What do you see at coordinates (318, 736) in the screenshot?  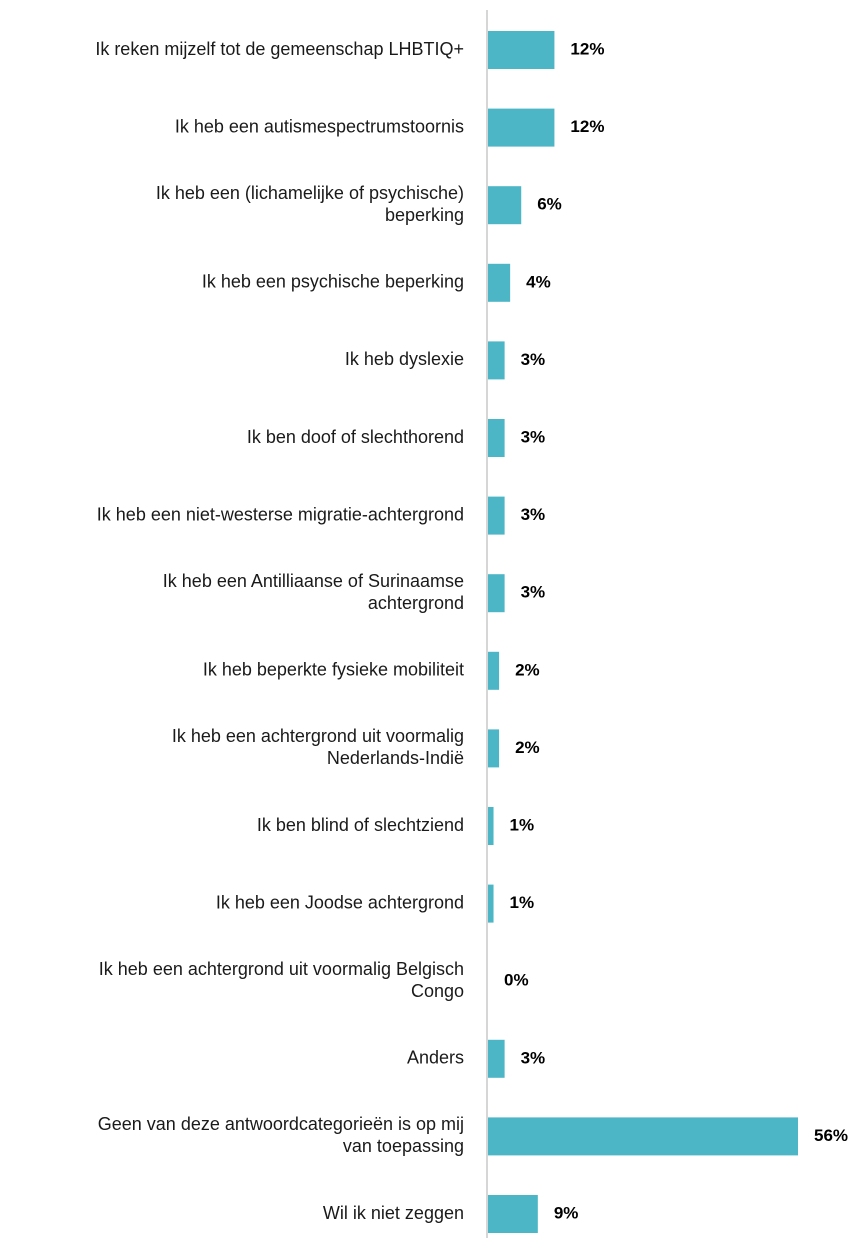 I see `category-label: Ik heb een achtergrond uit voormalig` at bounding box center [318, 736].